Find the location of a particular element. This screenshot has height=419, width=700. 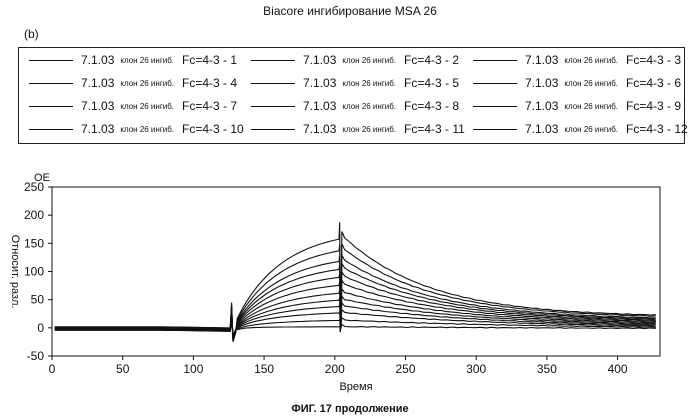

x-tick-label: 350 is located at coordinates (547, 369).